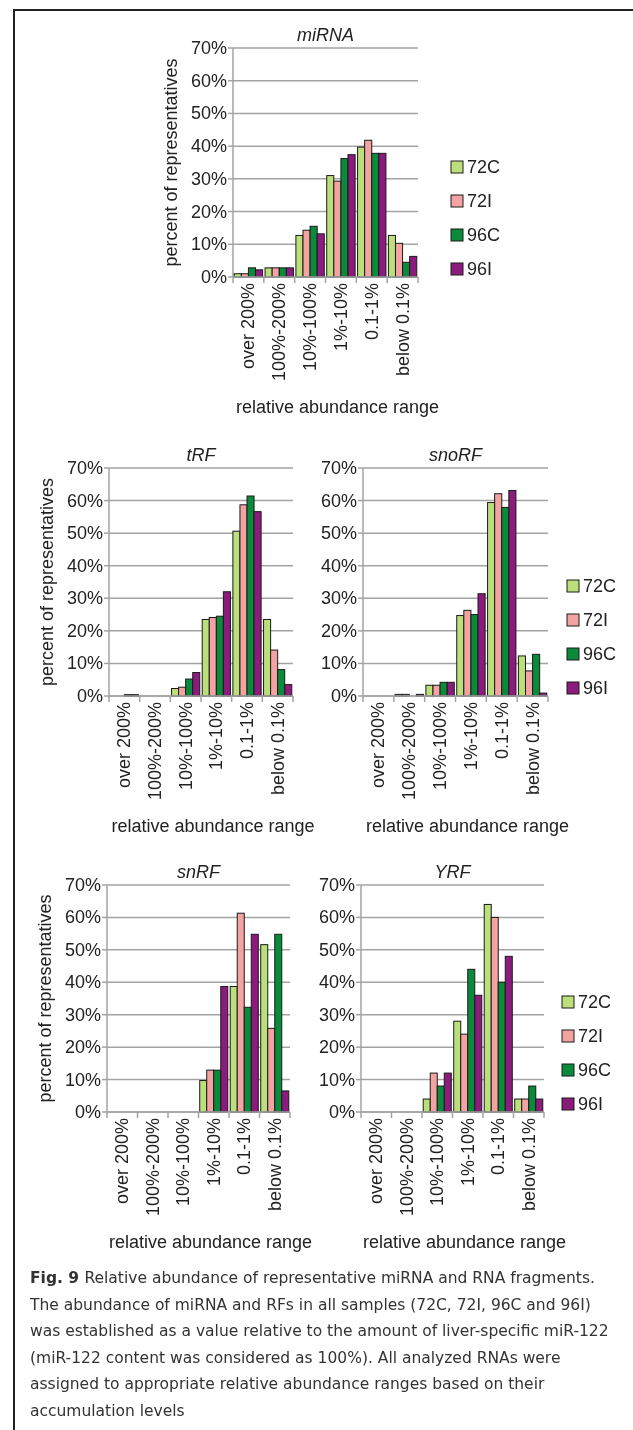 The width and height of the screenshot is (633, 1430). Describe the element at coordinates (201, 455) in the screenshot. I see `chart-title: tRF` at that location.